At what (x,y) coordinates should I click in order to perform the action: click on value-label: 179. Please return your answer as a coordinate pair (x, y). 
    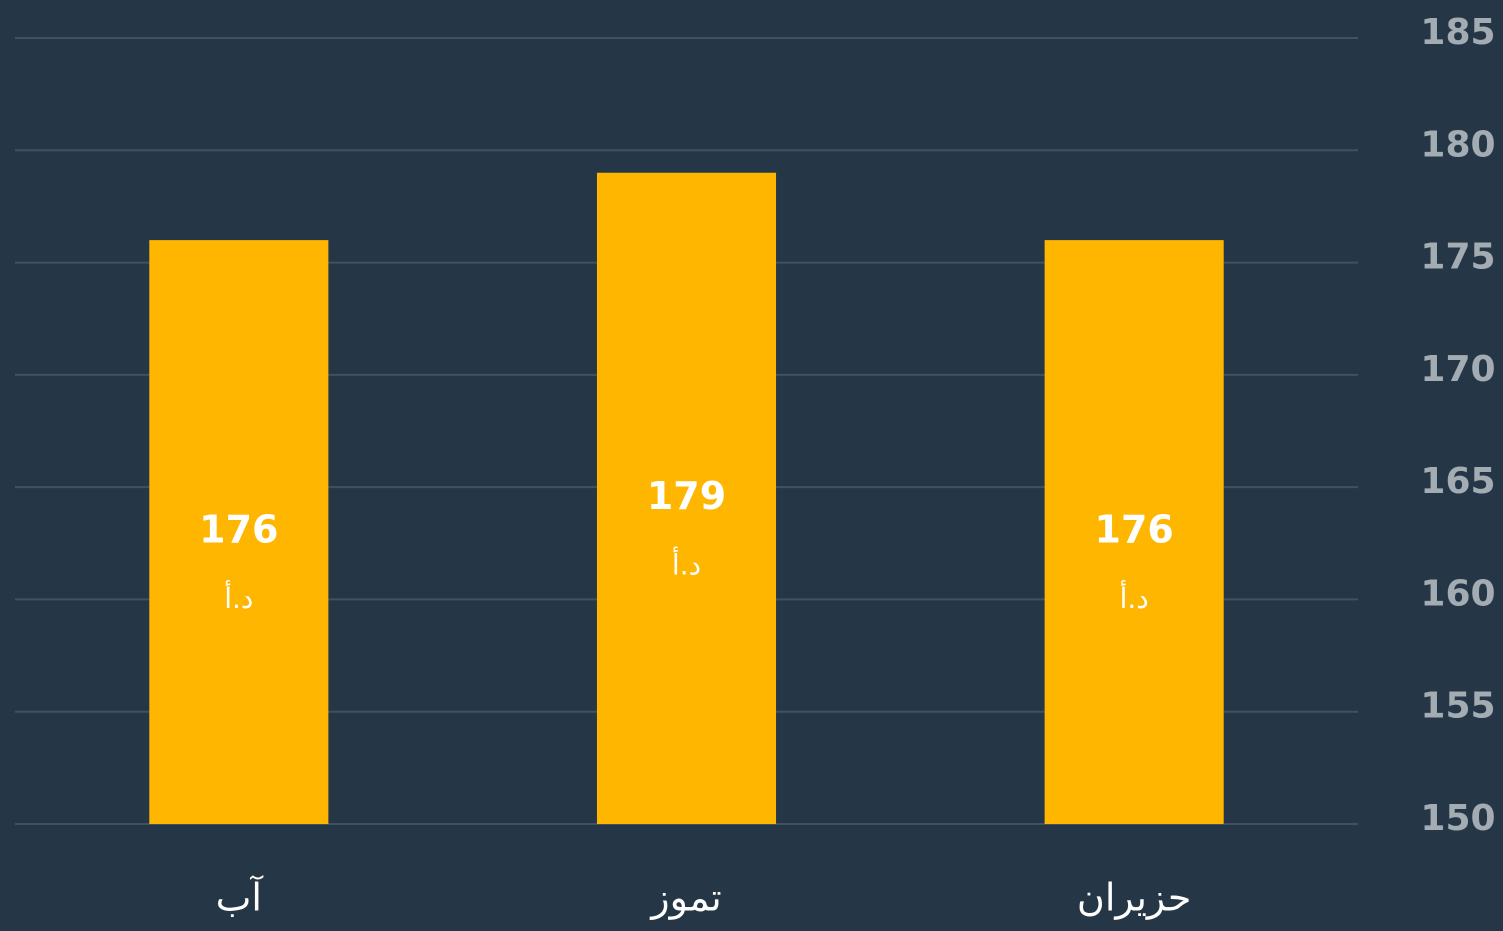
    Looking at the image, I should click on (686, 496).